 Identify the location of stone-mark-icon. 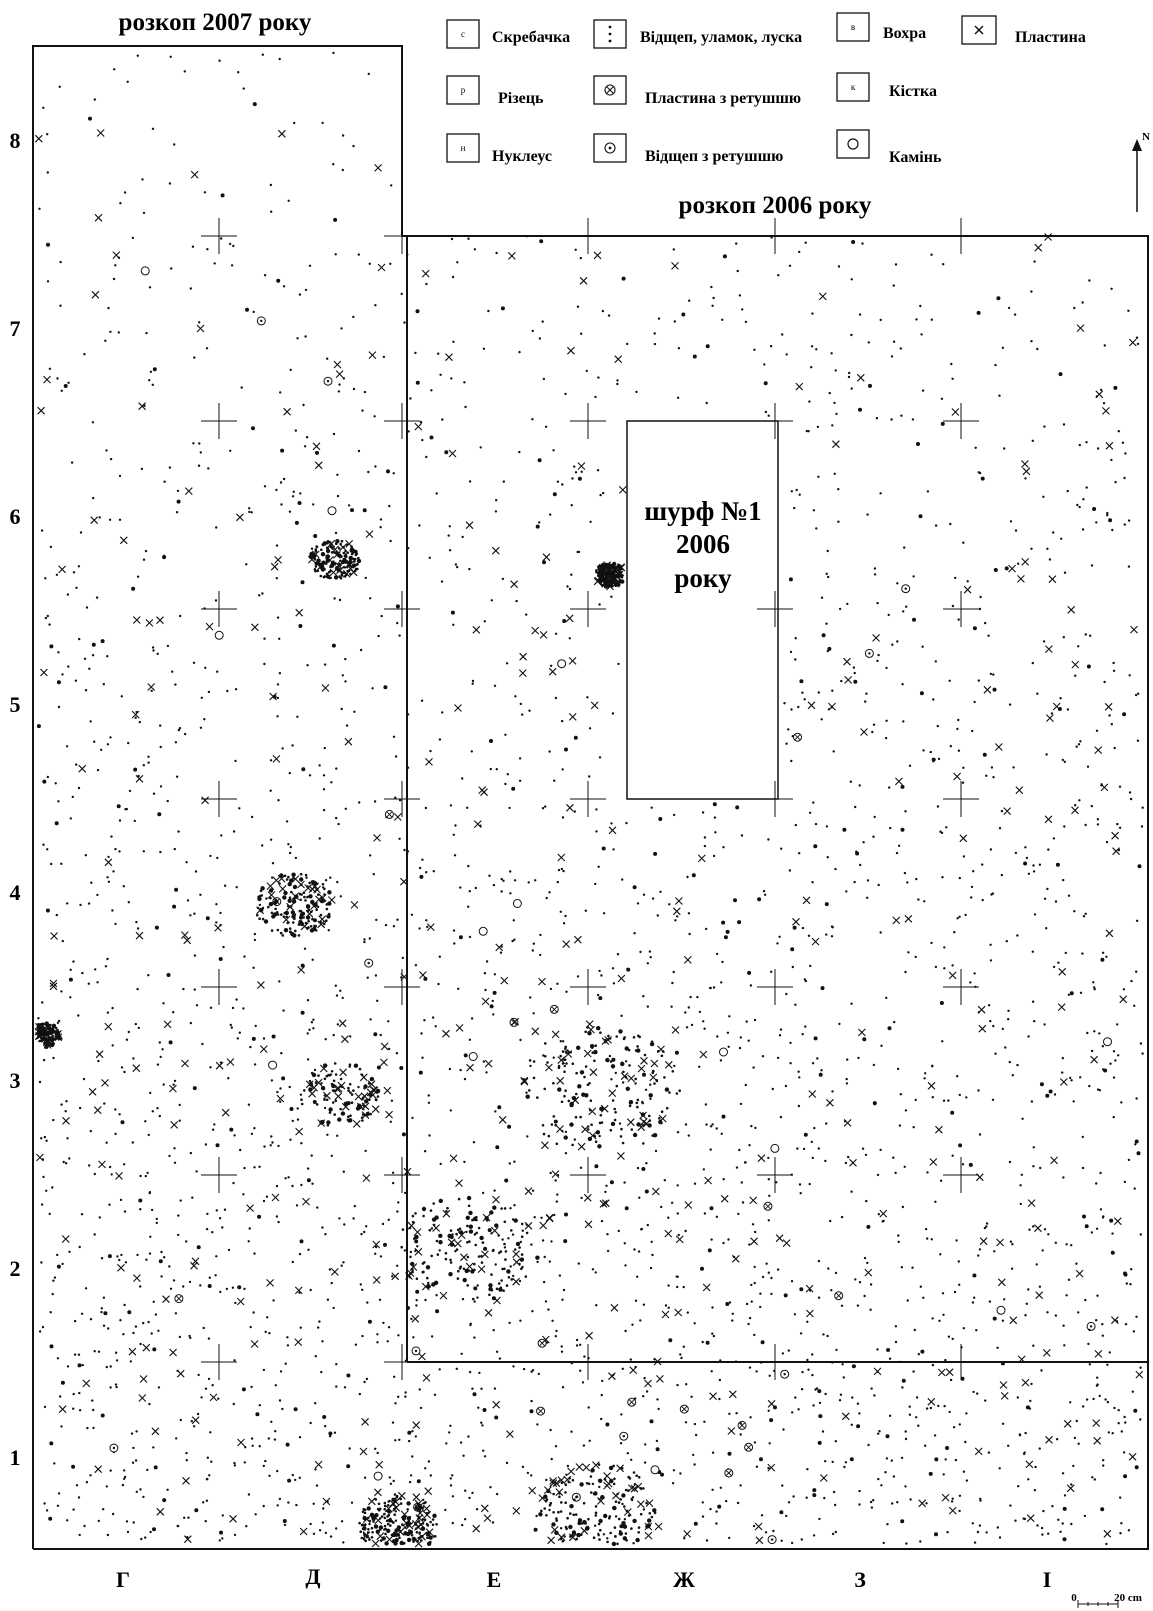
(483, 931).